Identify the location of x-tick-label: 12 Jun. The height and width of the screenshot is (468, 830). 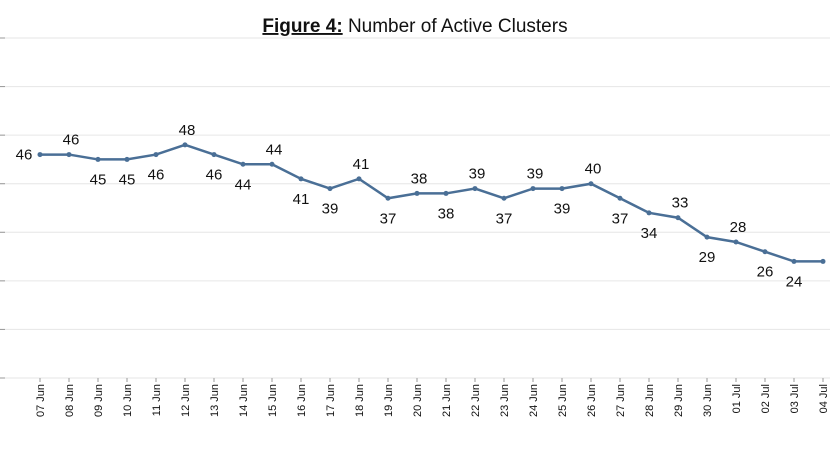
(186, 400).